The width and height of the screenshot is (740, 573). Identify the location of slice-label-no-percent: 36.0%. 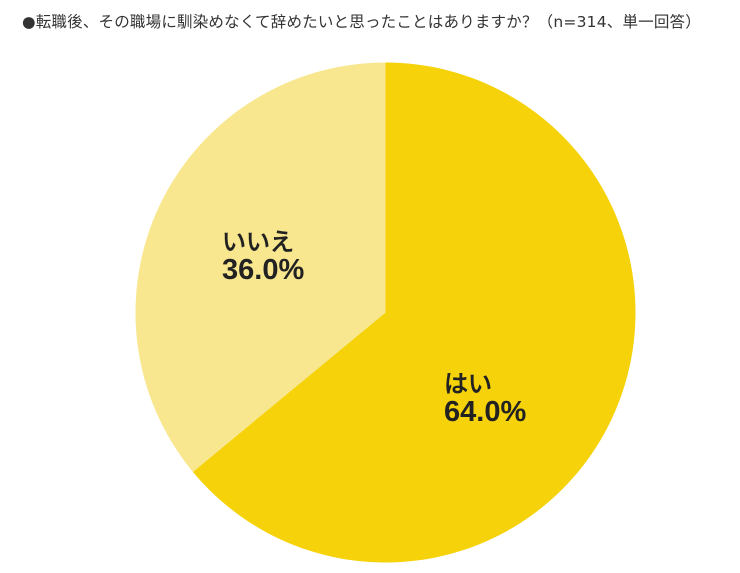
(263, 270).